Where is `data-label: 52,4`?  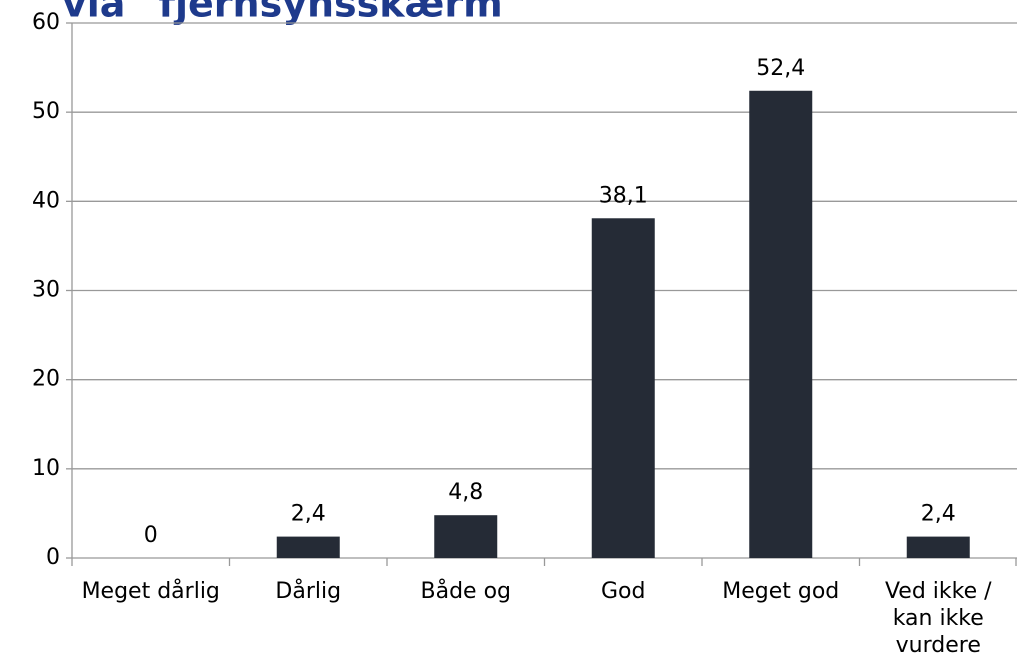 data-label: 52,4 is located at coordinates (780, 68).